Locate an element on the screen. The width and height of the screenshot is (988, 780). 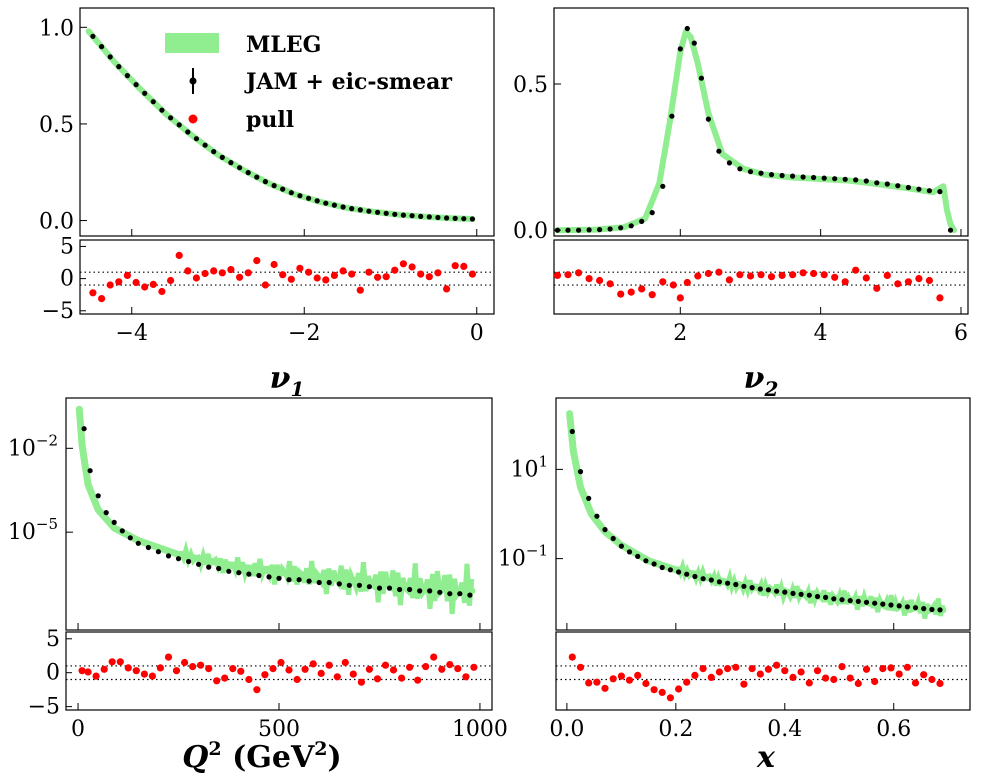
x-tick-label: 0 is located at coordinates (477, 333).